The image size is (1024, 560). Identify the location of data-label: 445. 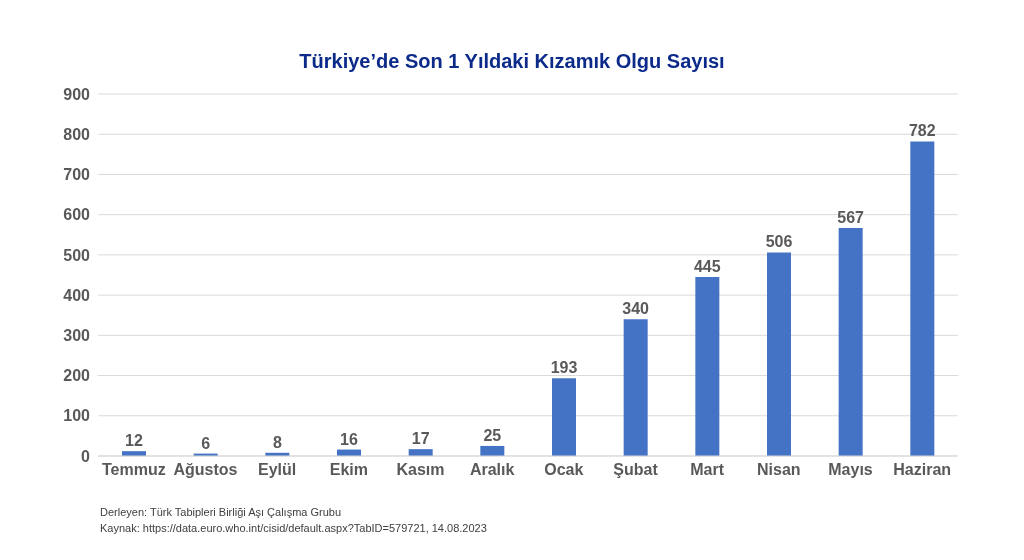
(707, 267).